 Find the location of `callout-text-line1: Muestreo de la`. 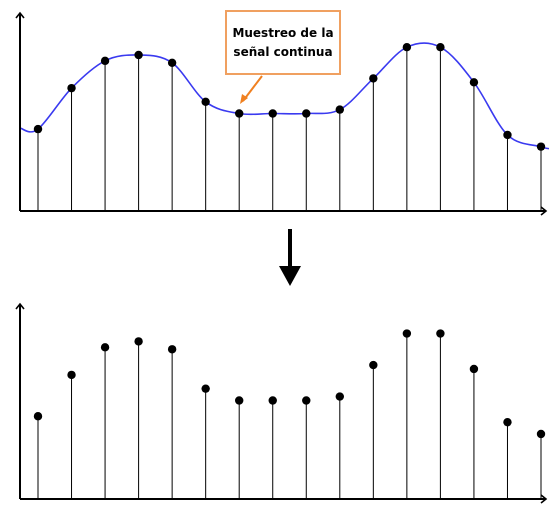

callout-text-line1: Muestreo de la is located at coordinates (282, 33).